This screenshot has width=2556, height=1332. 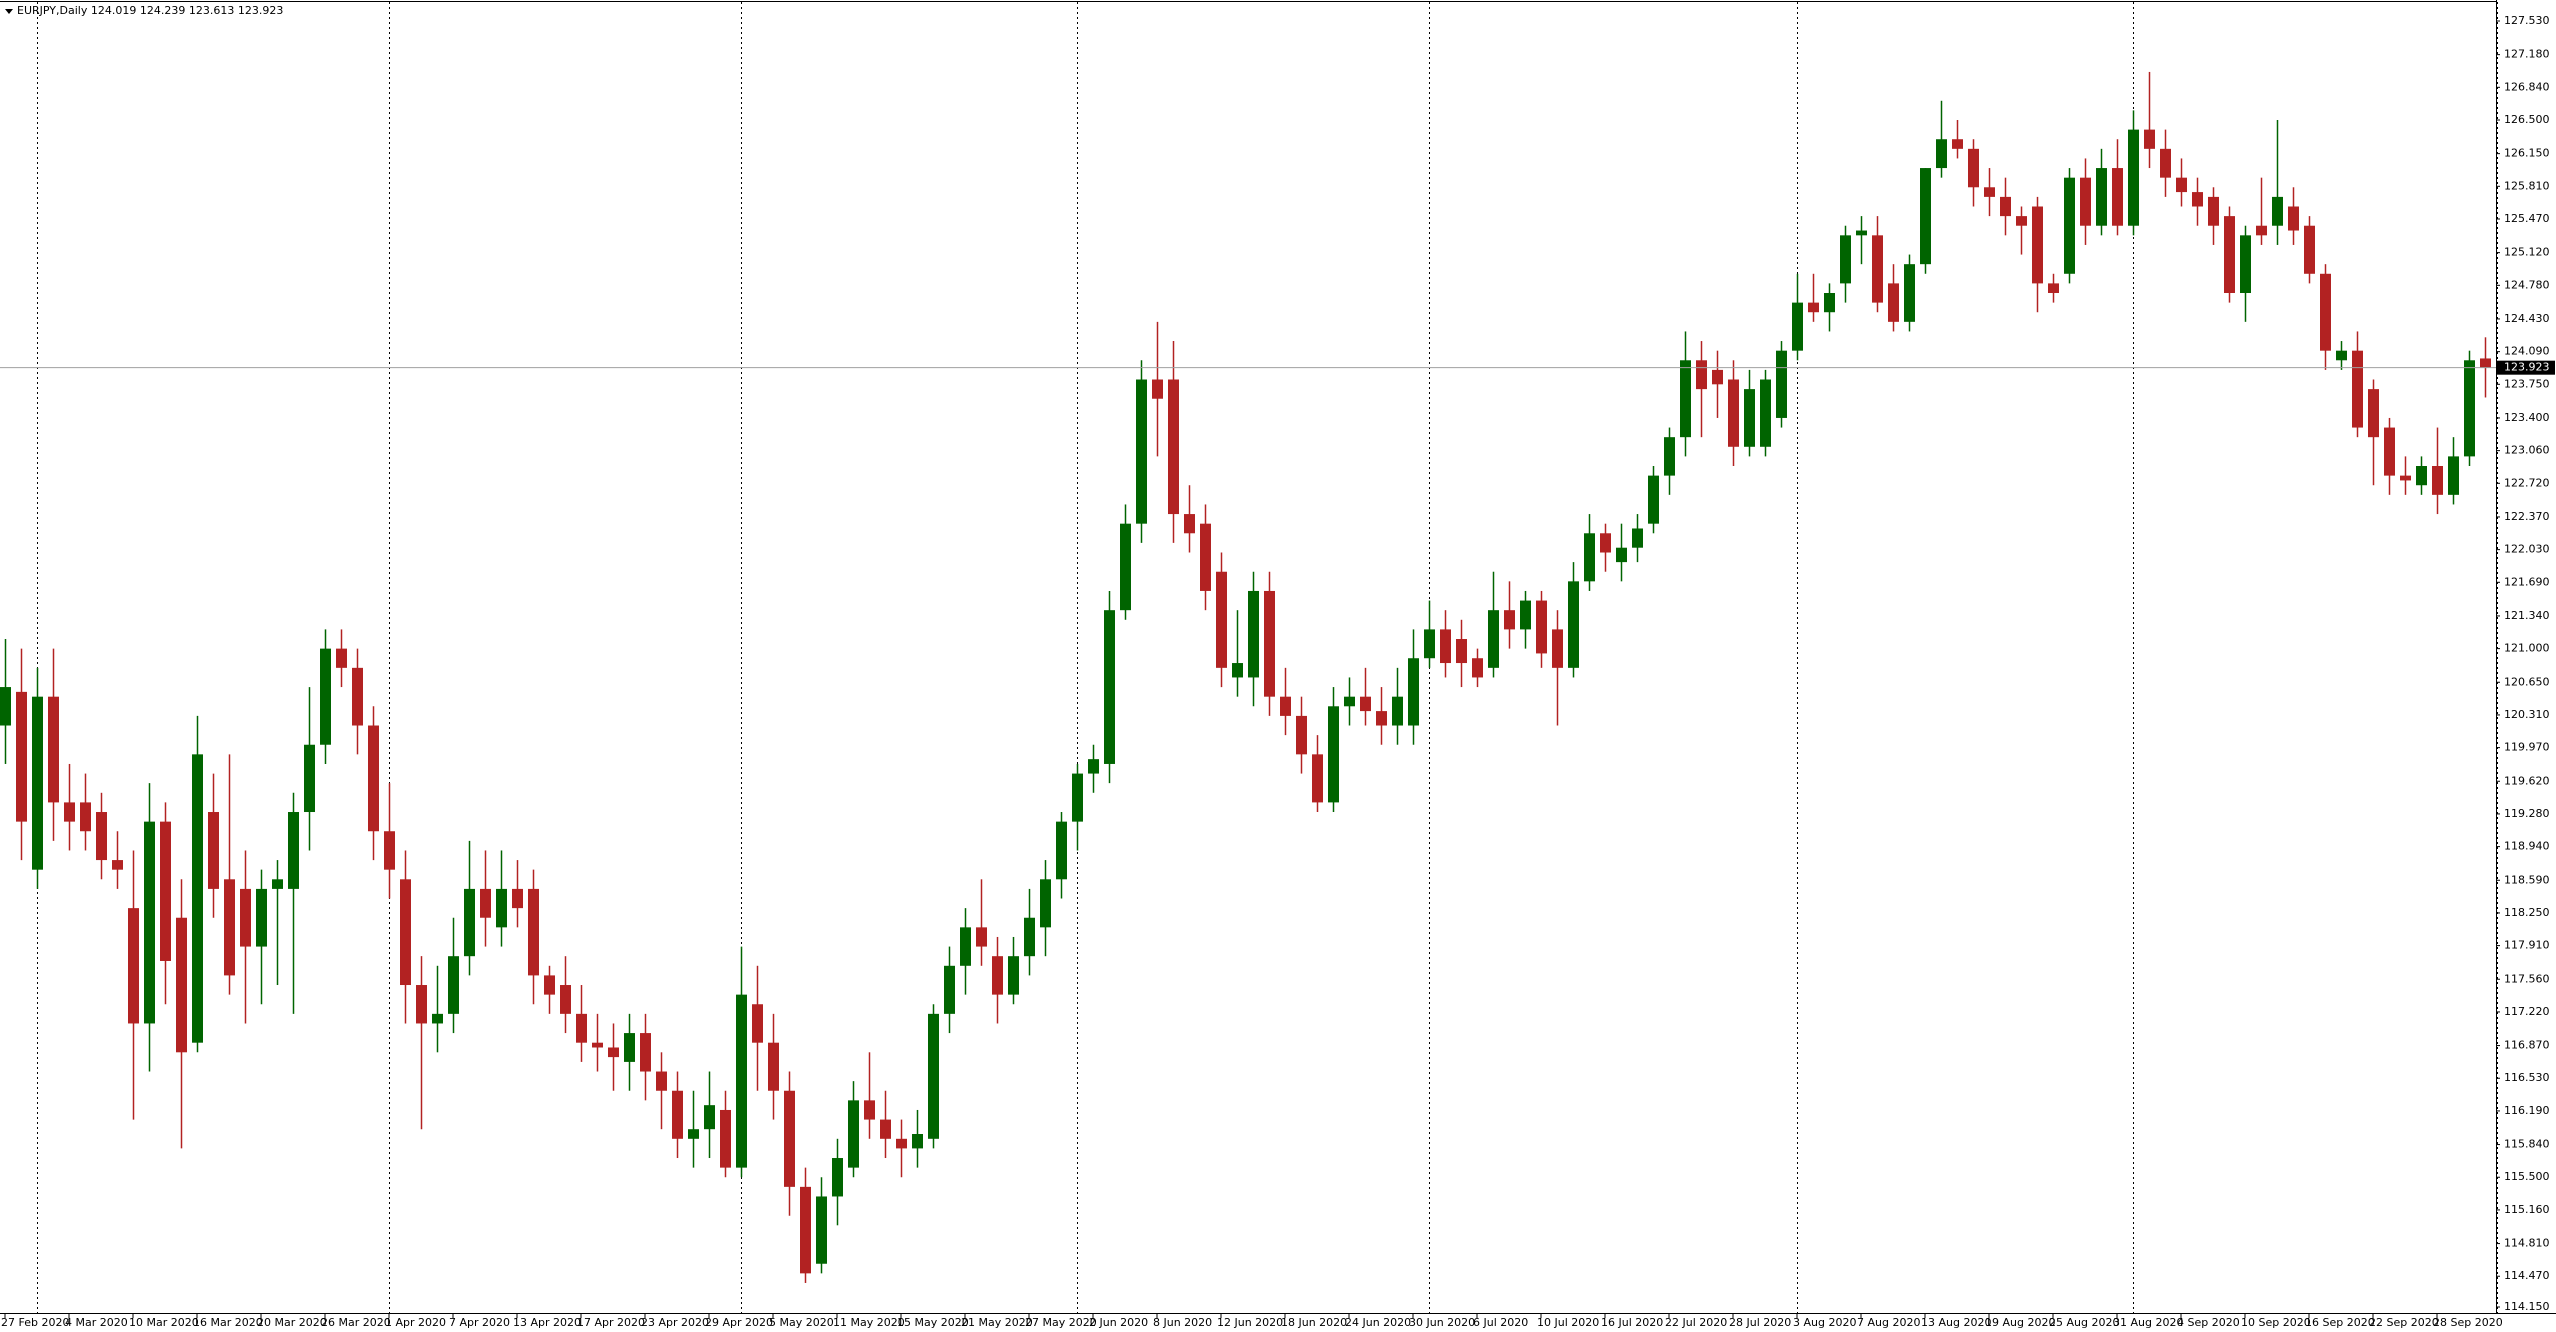 What do you see at coordinates (356, 1322) in the screenshot?
I see `x-tick-label: 26 Mar 2020` at bounding box center [356, 1322].